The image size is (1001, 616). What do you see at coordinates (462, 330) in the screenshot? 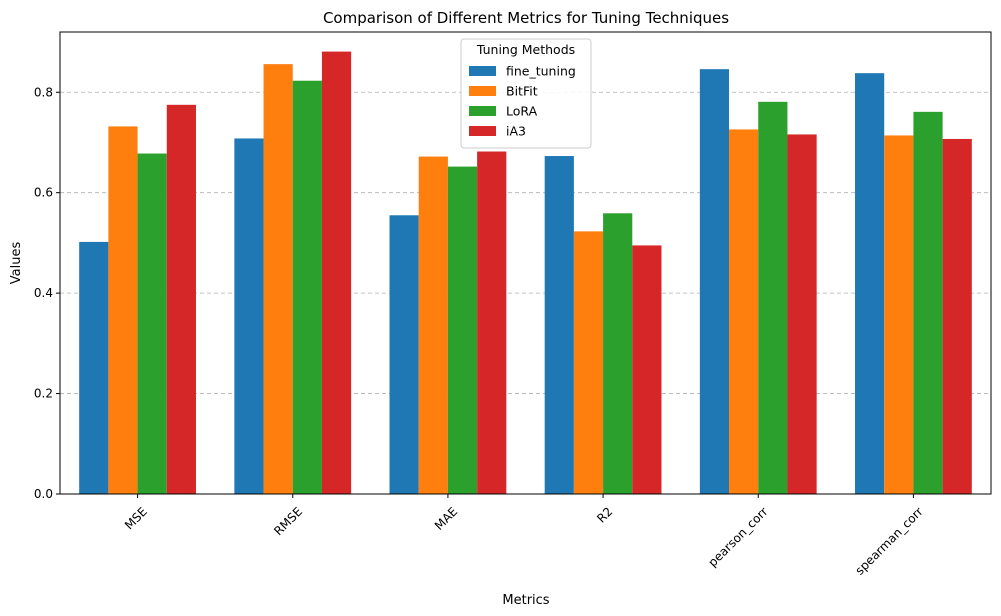
I see `bar-LoRA-MAE` at bounding box center [462, 330].